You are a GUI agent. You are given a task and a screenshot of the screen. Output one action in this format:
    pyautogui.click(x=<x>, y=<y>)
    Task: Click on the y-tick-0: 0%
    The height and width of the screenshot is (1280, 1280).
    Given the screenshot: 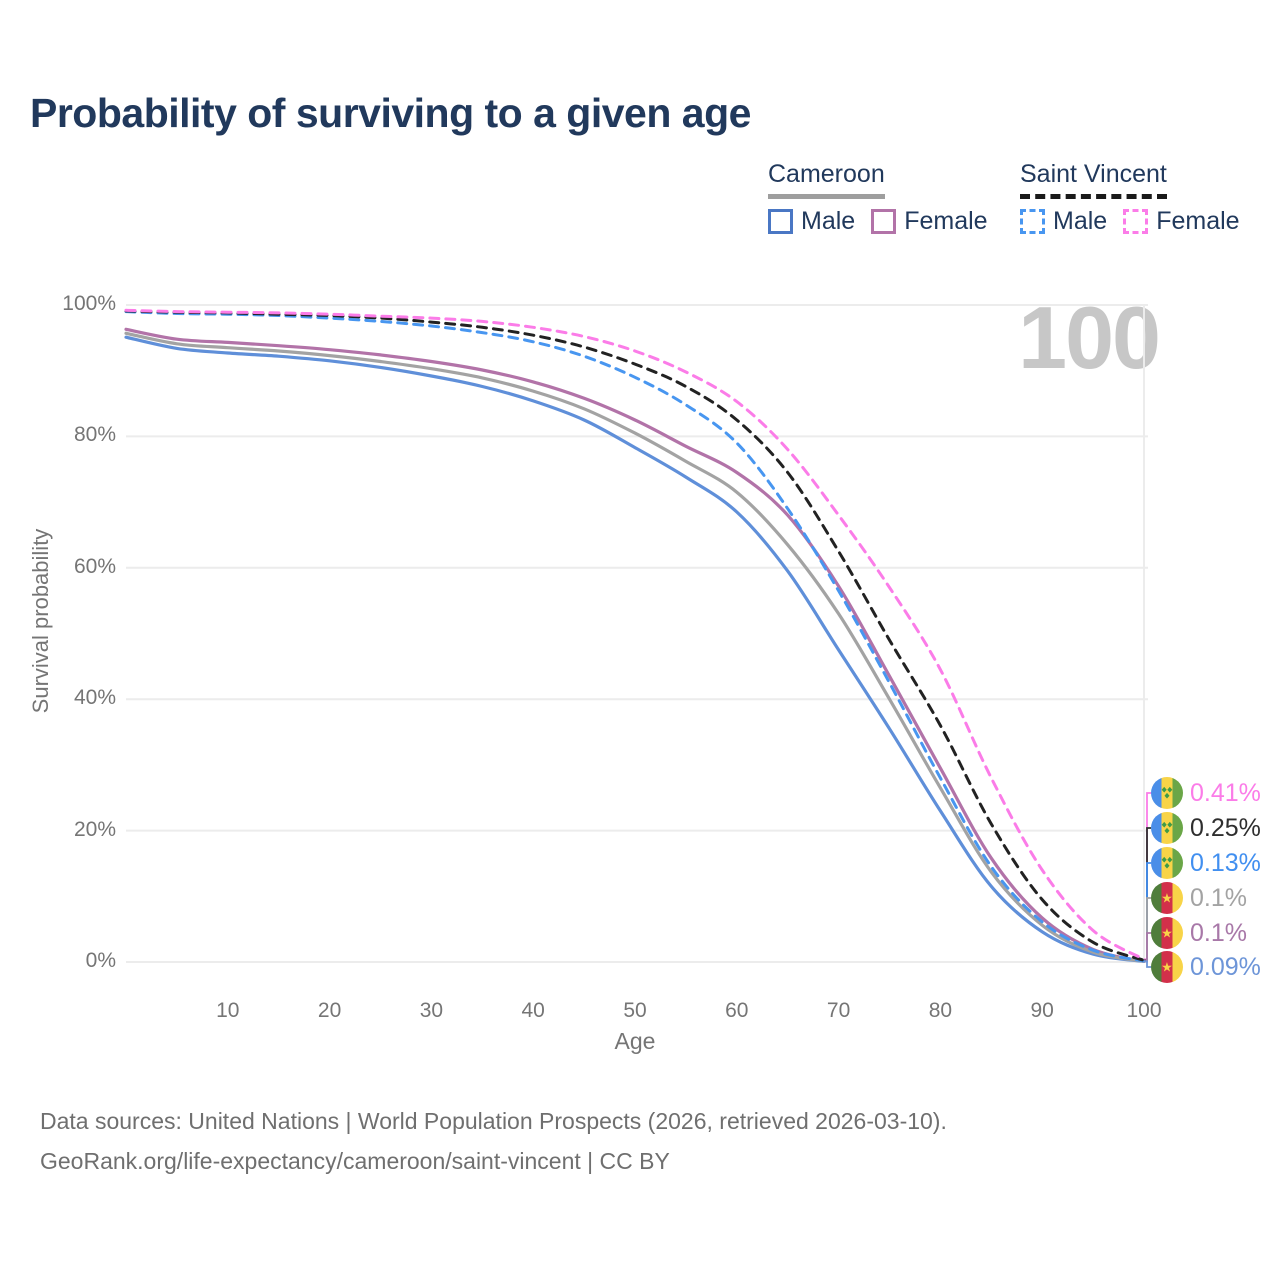 What is the action you would take?
    pyautogui.click(x=100, y=960)
    